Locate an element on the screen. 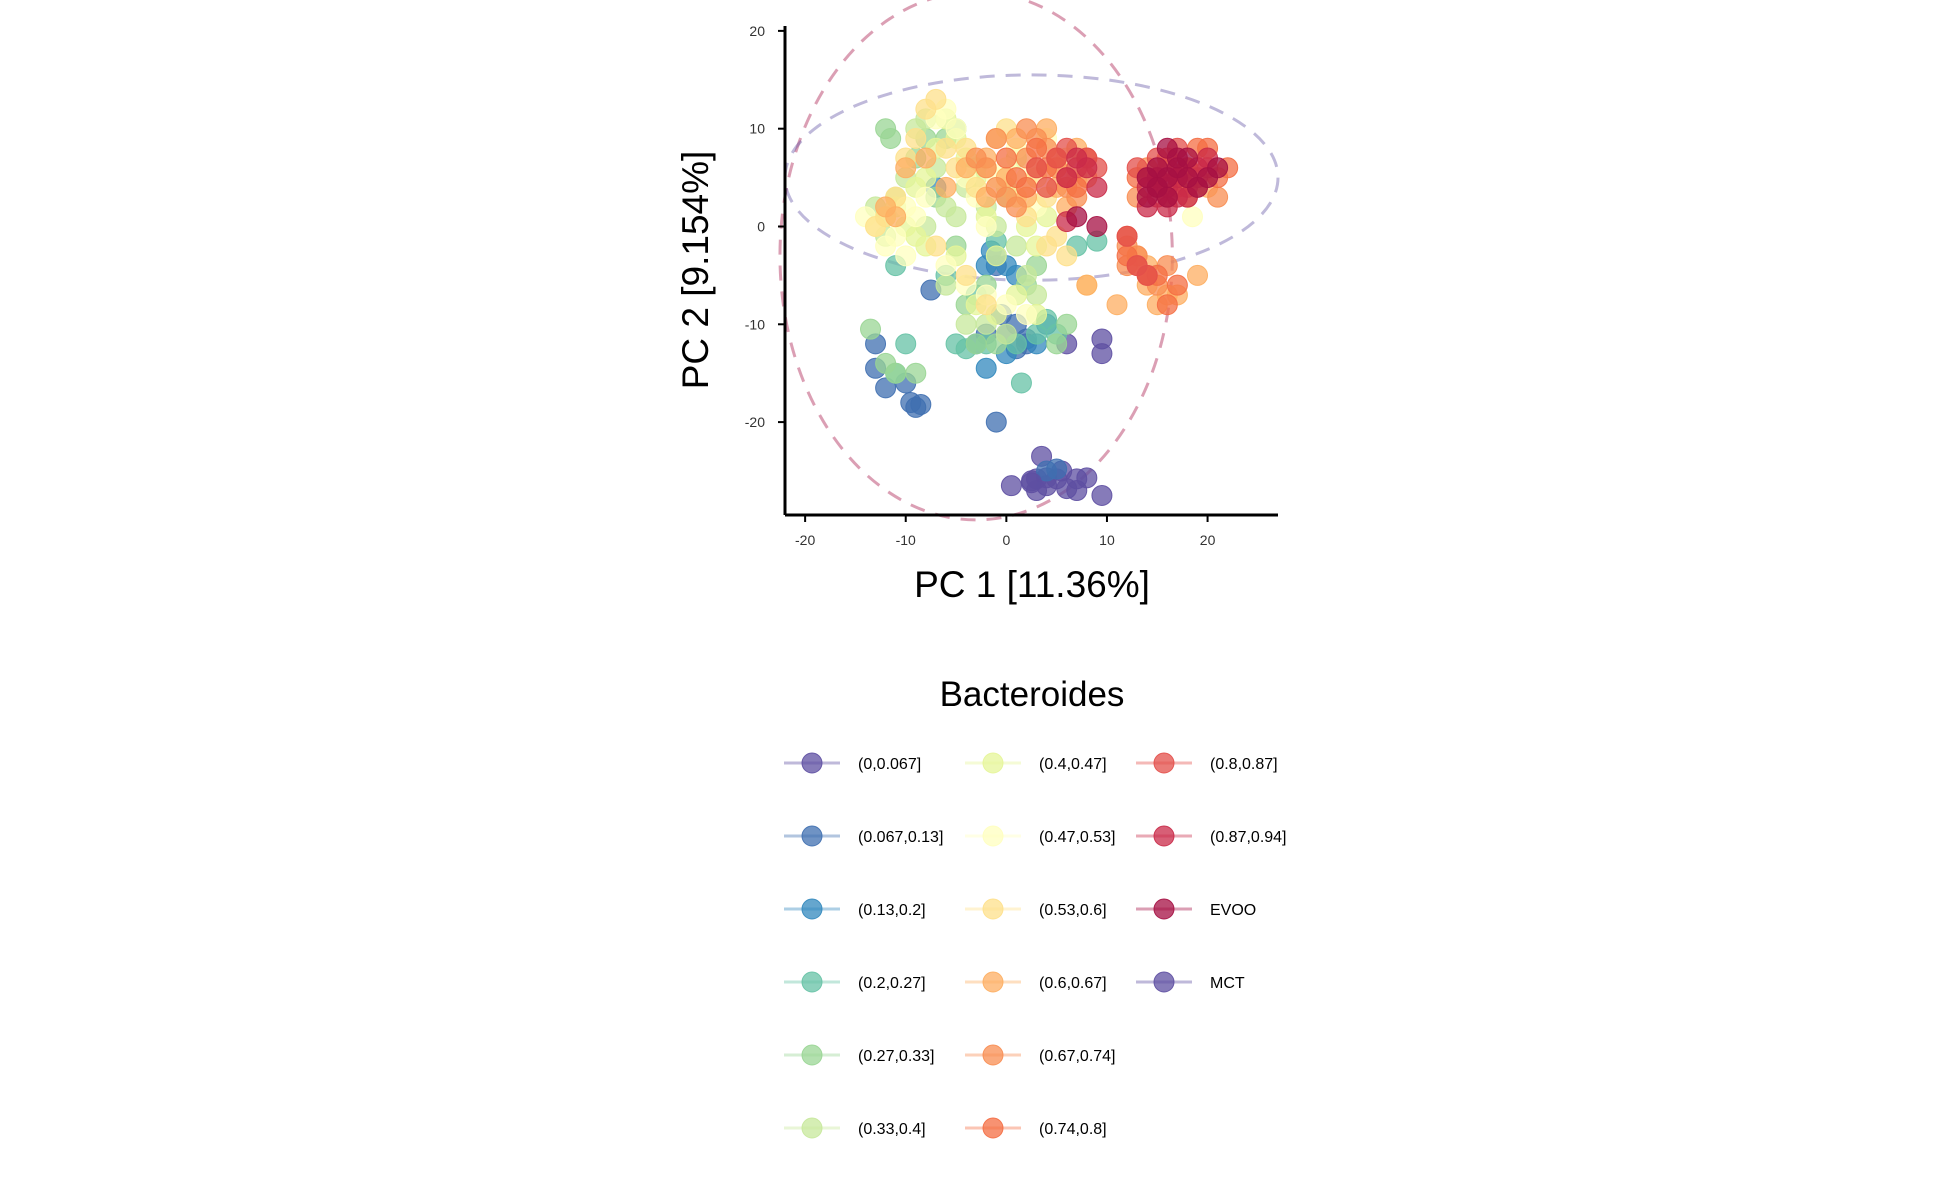 This screenshot has height=1200, width=1950. x-tick-label: 10 is located at coordinates (1107, 540).